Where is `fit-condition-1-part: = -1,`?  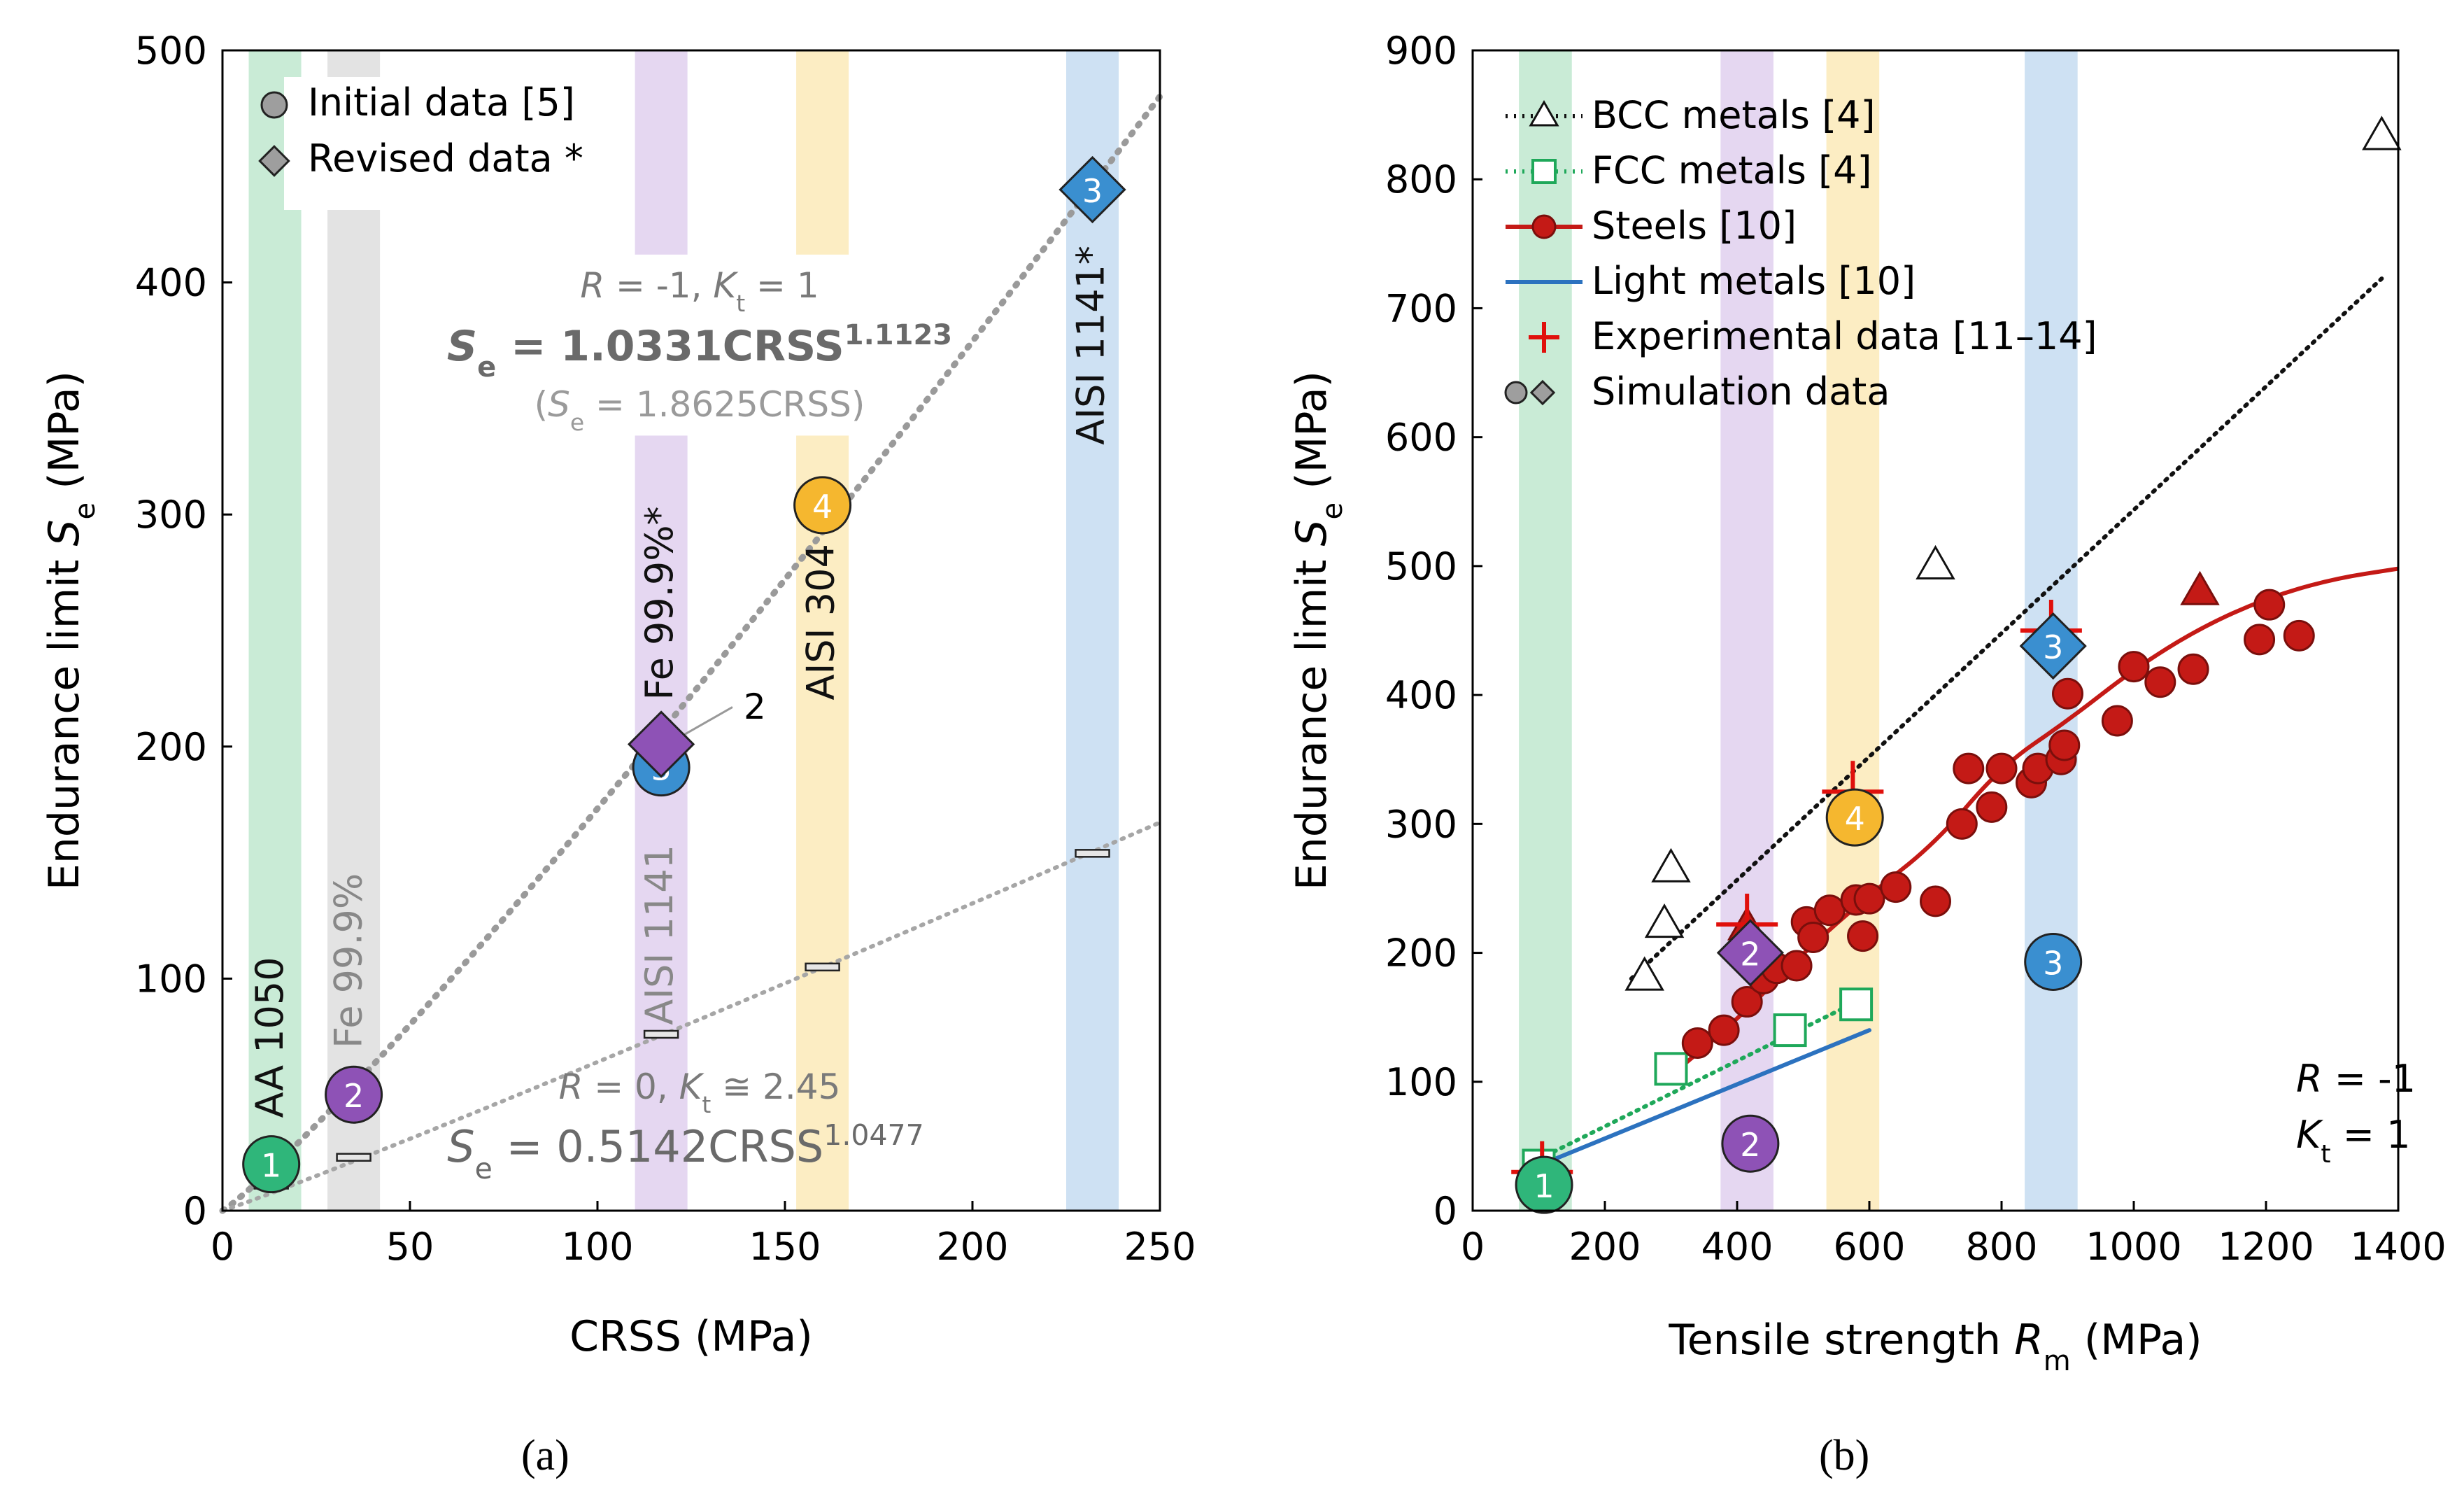 fit-condition-1-part: = -1, is located at coordinates (658, 285).